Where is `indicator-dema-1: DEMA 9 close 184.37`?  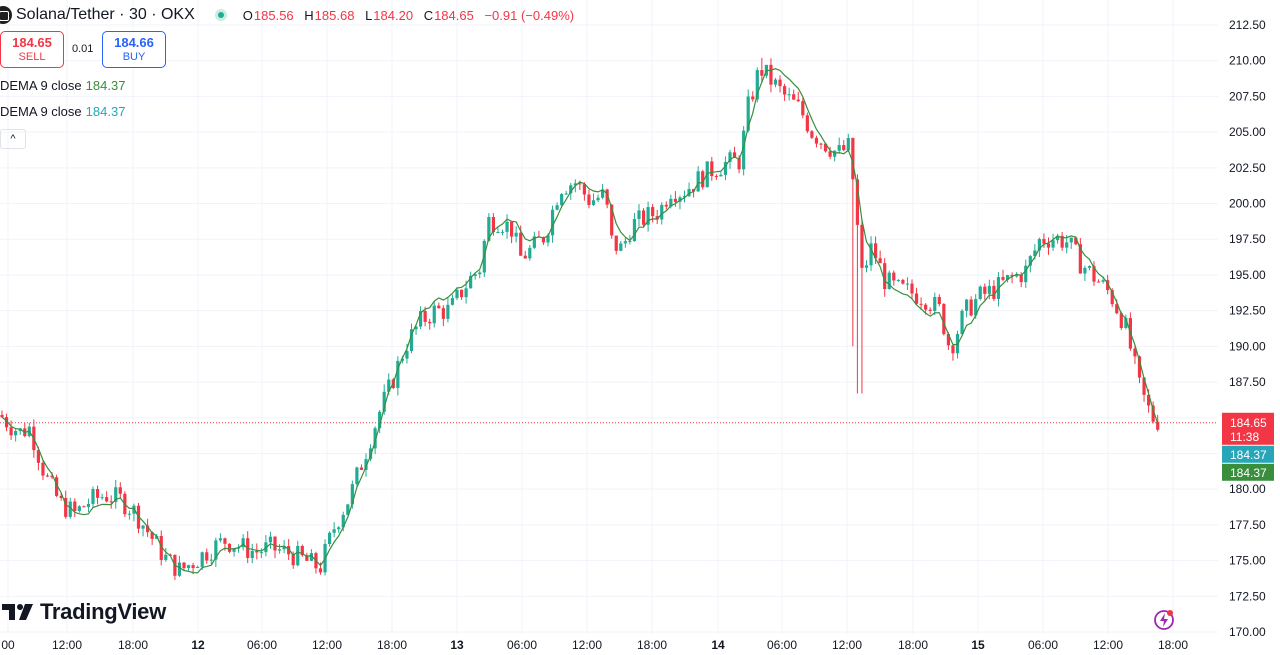
indicator-dema-1: DEMA 9 close 184.37 is located at coordinates (62, 85).